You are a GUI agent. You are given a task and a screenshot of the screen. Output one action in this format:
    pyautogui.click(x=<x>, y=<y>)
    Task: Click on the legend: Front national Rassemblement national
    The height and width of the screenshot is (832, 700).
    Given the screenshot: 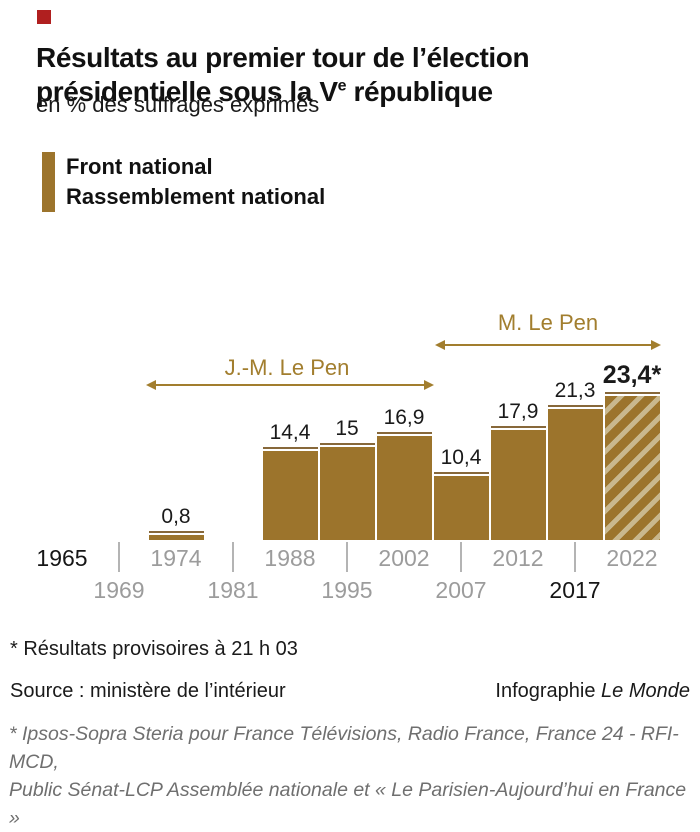 What is the action you would take?
    pyautogui.click(x=183, y=182)
    